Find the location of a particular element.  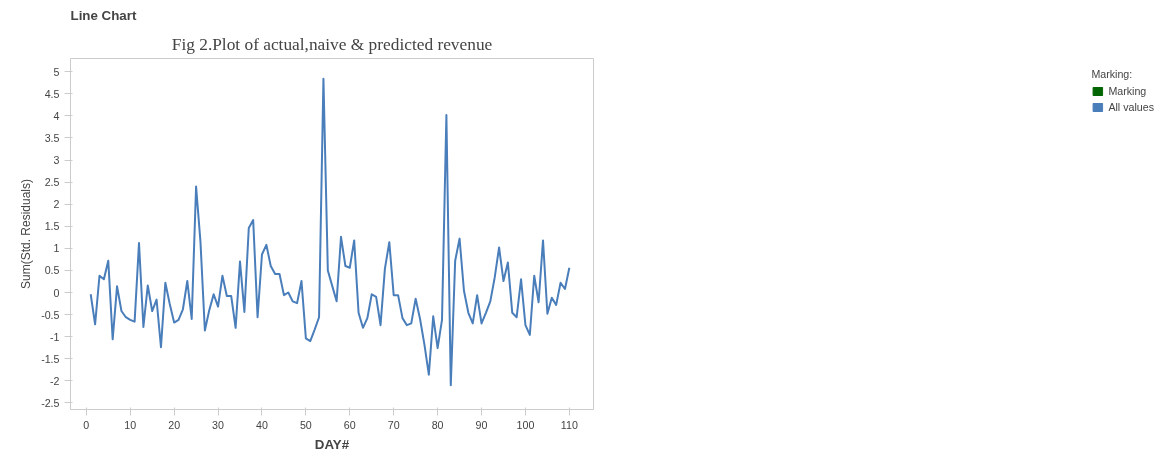

y-tick-label: 0.5 is located at coordinates (52, 270).